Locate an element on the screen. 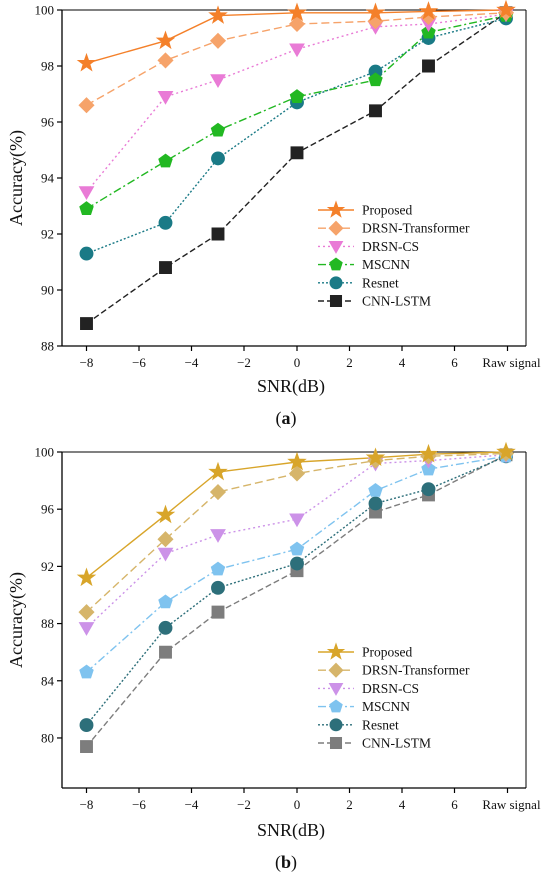  legend-label: MSCNN is located at coordinates (386, 264).